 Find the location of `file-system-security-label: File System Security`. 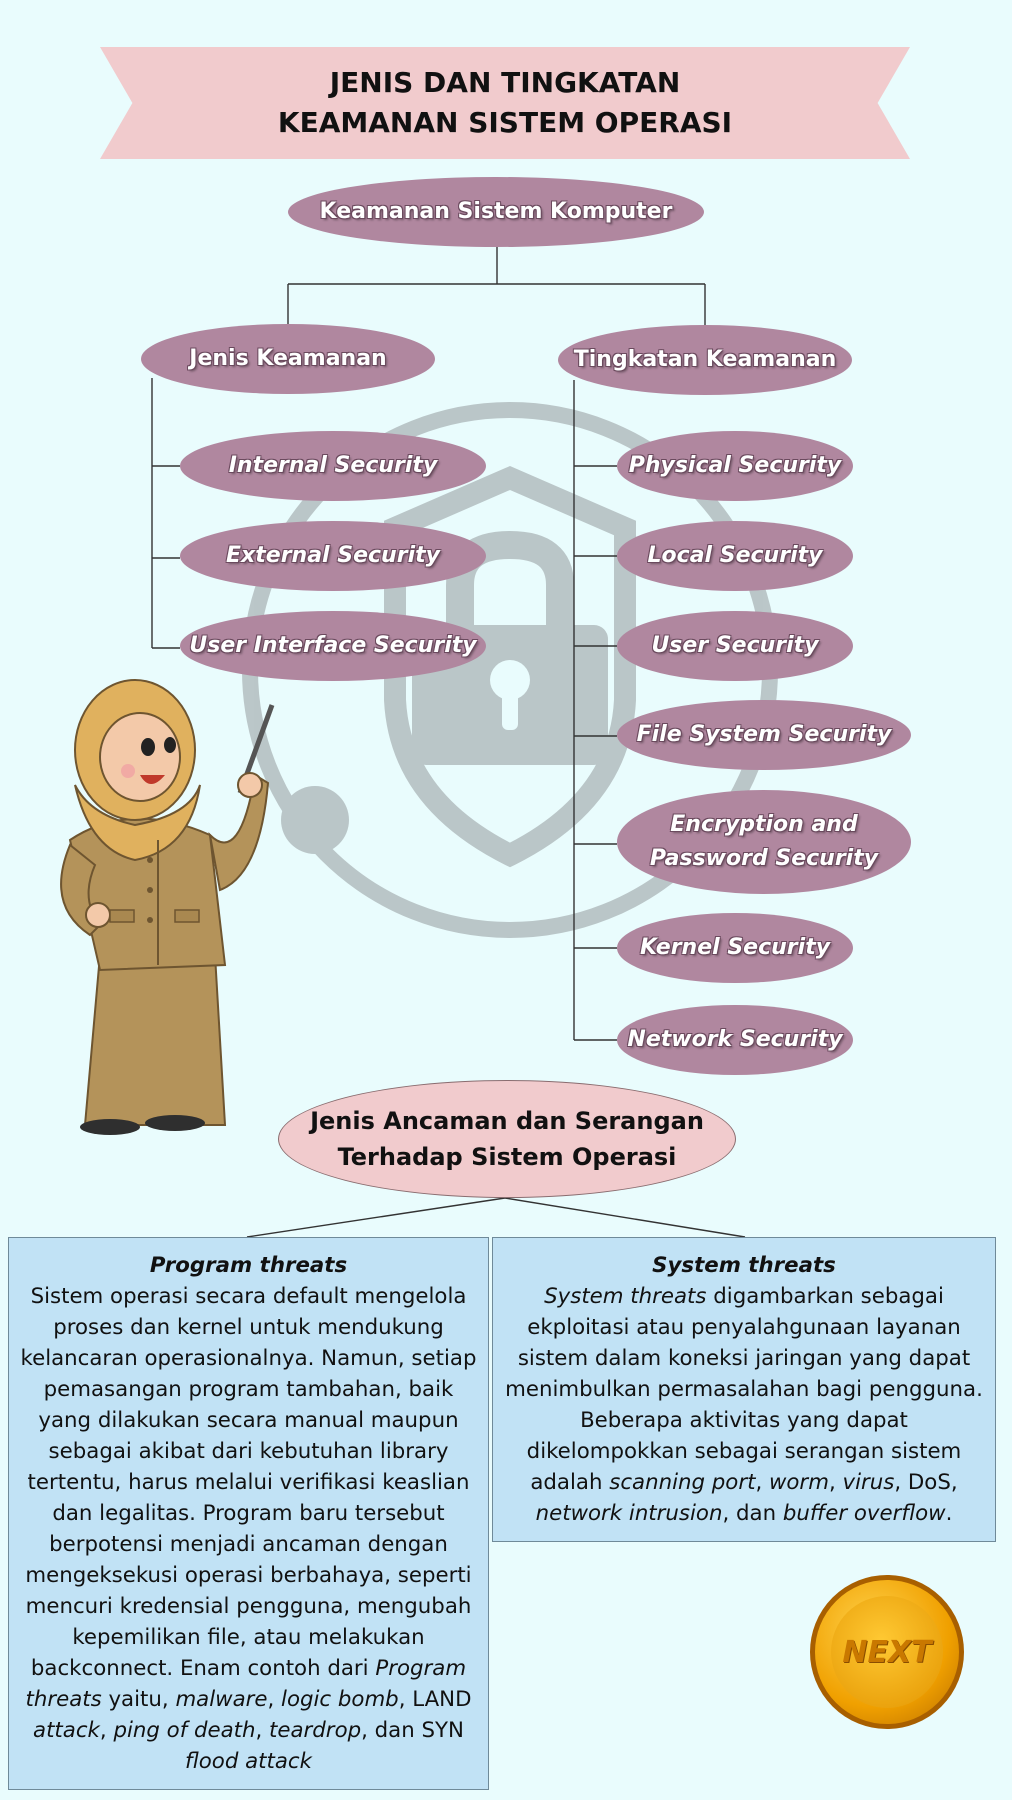

file-system-security-label: File System Security is located at coordinates (764, 734).